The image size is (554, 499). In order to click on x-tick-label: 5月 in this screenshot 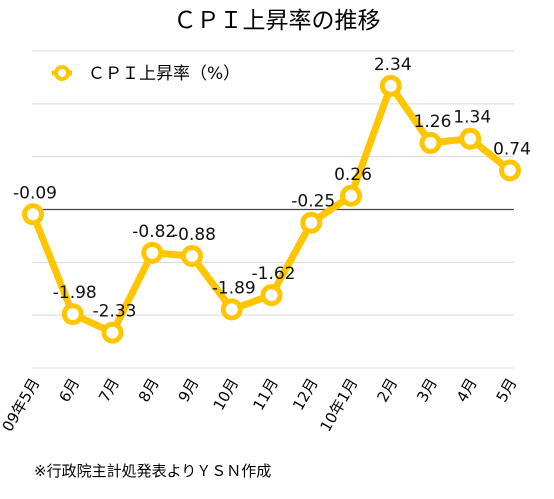, I will do `click(507, 390)`.